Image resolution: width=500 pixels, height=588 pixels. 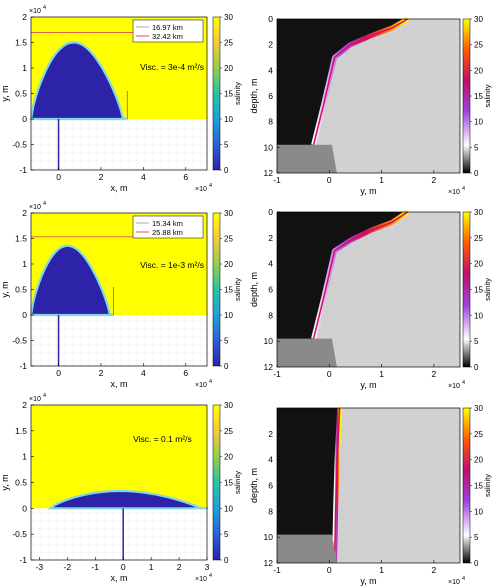 I want to click on y-axis-label: y, m, so click(x=5, y=289).